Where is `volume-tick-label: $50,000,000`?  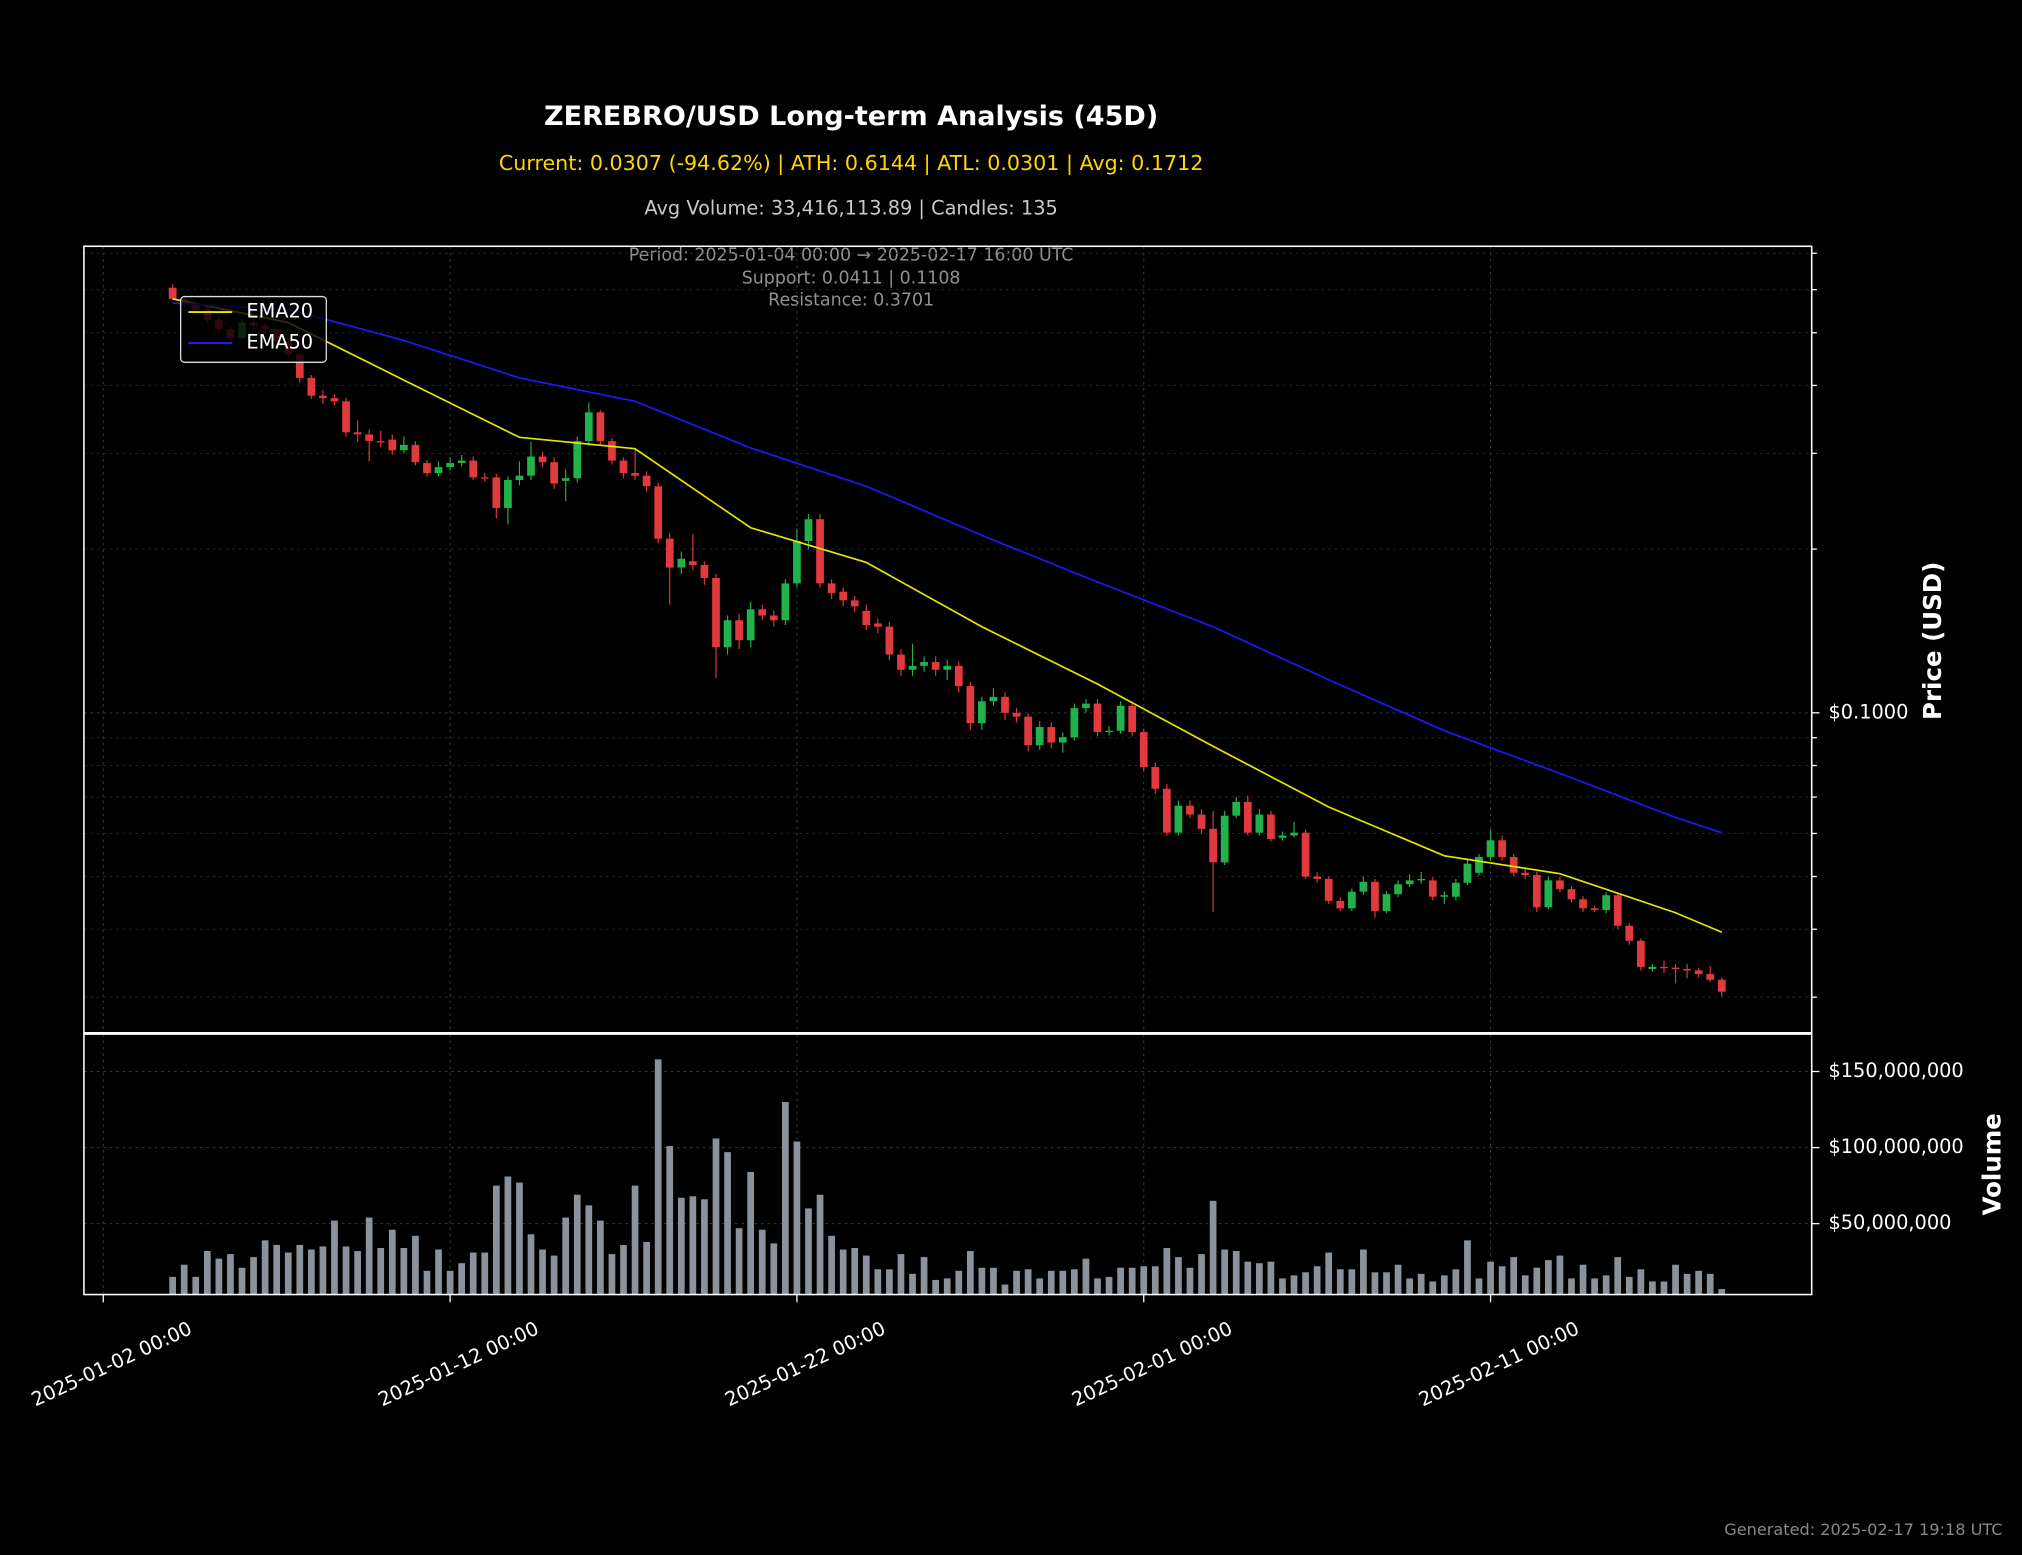 volume-tick-label: $50,000,000 is located at coordinates (1889, 1222).